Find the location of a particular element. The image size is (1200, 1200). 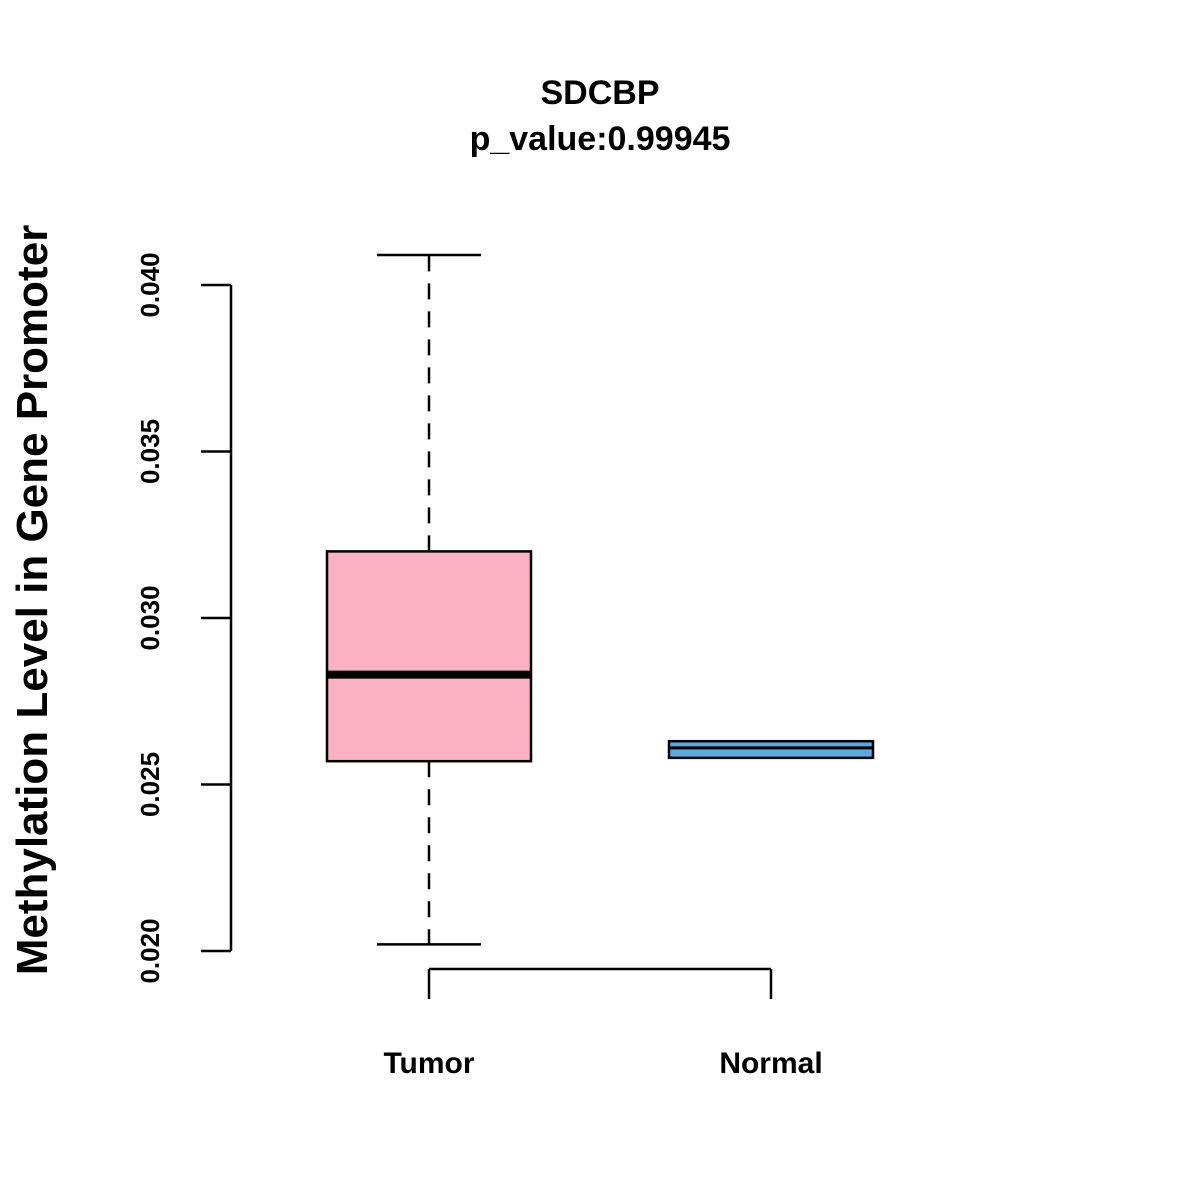

box-normal is located at coordinates (771, 749).